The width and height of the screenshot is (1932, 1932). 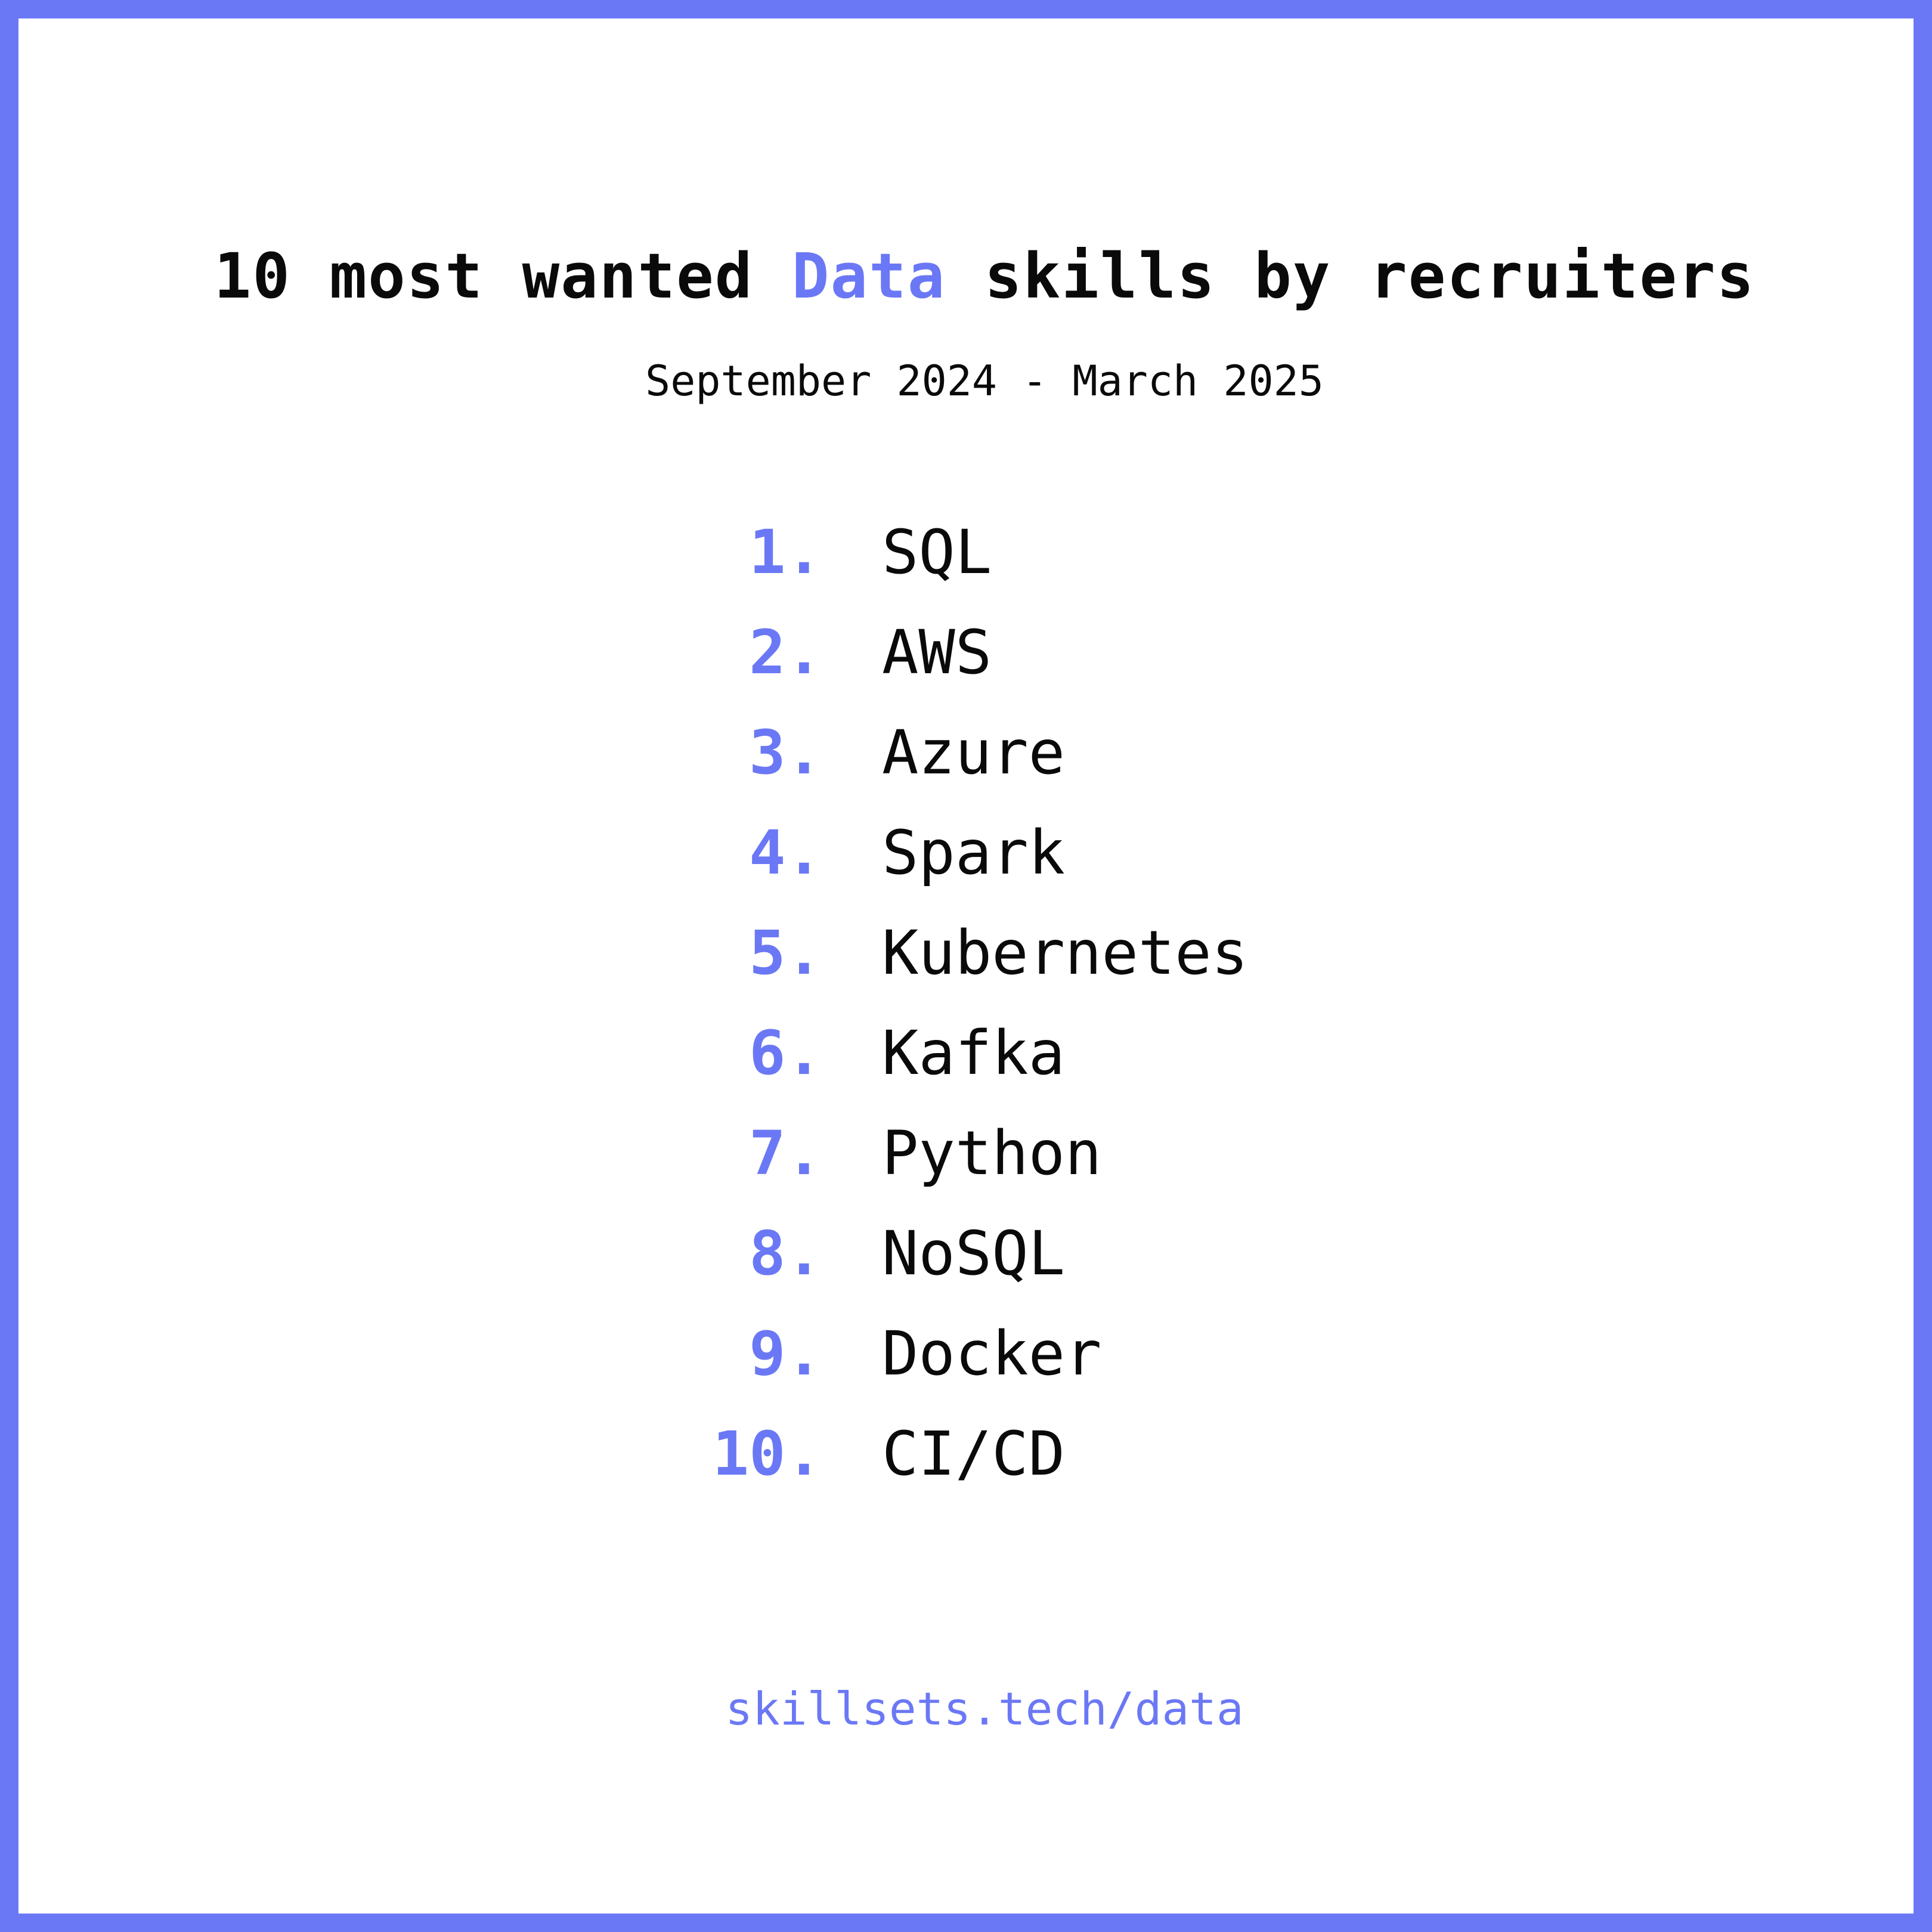 I want to click on date-range: September 2024 - March 2025, so click(x=985, y=381).